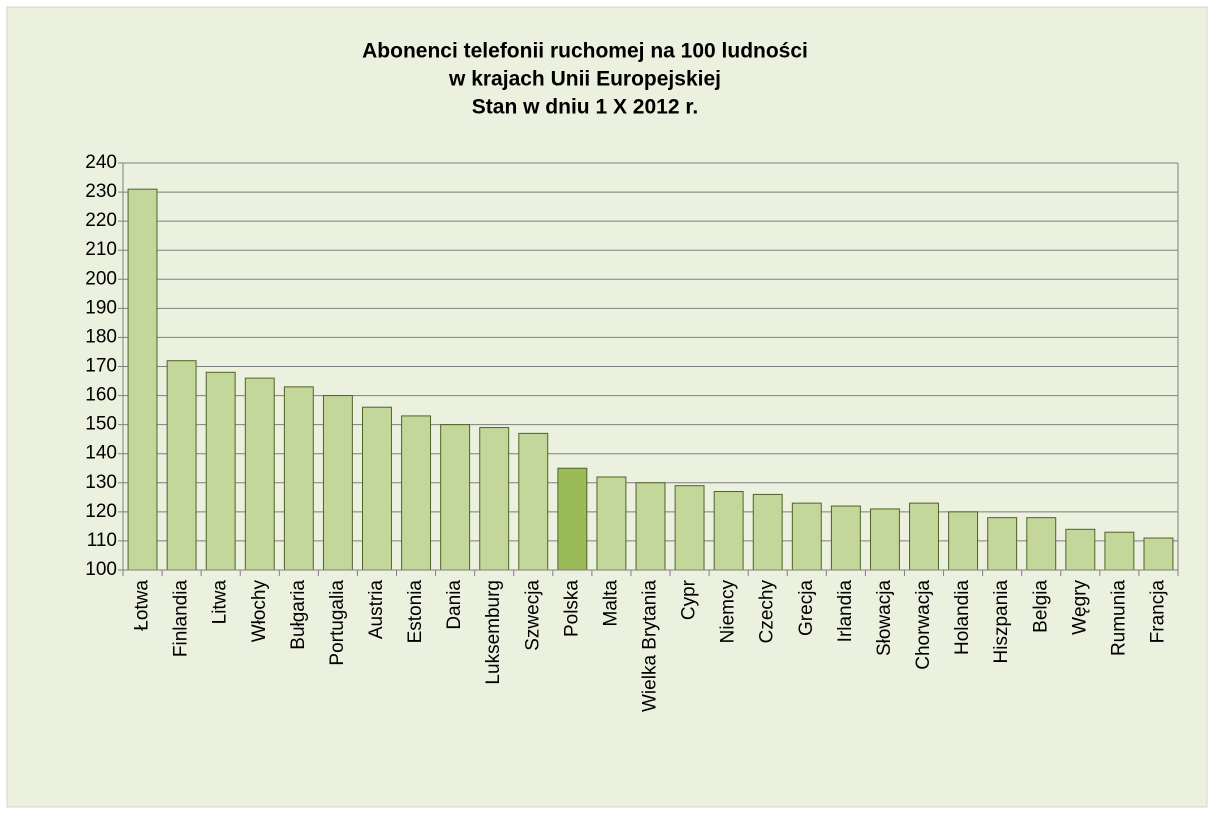 This screenshot has width=1215, height=818. I want to click on x-tick-label: Belgia, so click(1040, 606).